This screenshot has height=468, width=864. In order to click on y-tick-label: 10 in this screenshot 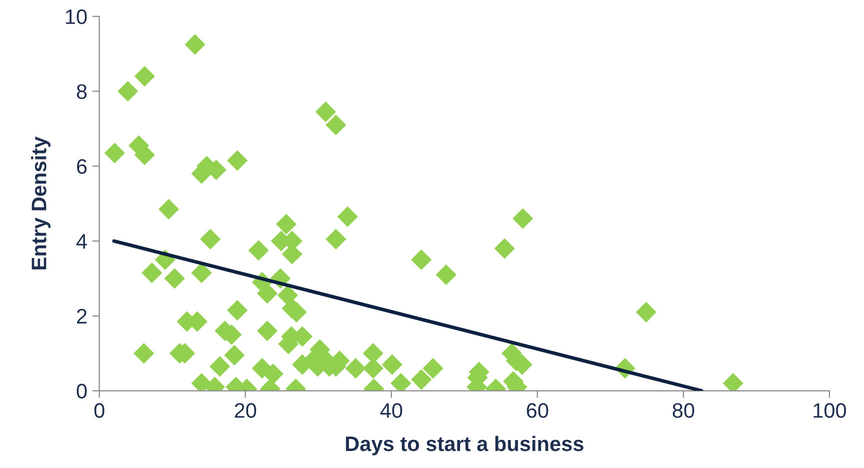, I will do `click(76, 16)`.